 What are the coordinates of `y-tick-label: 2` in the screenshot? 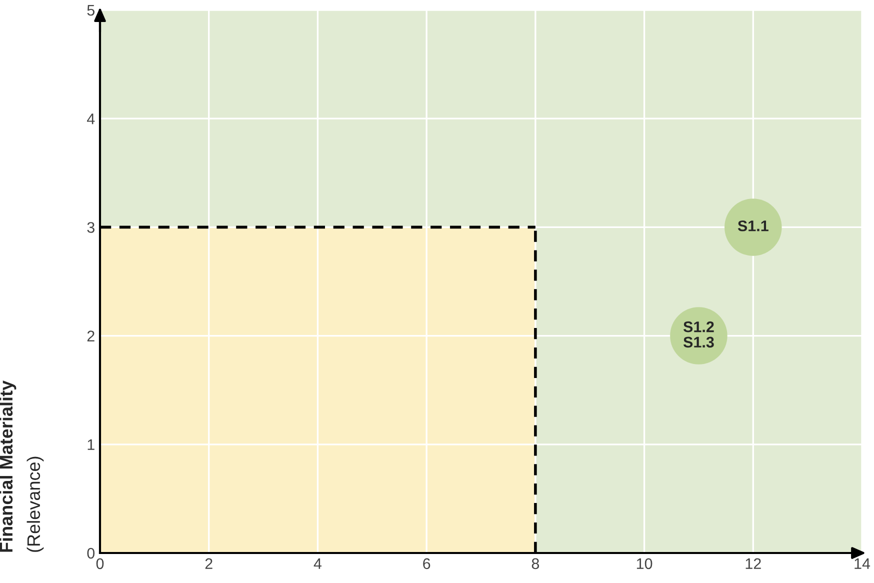 It's located at (90, 336).